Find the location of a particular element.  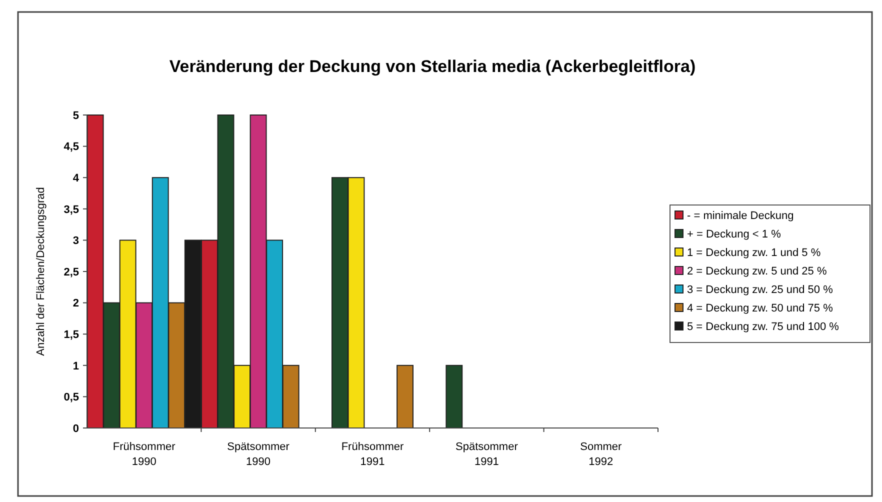

y-tick-label: 4,5 is located at coordinates (71, 147).